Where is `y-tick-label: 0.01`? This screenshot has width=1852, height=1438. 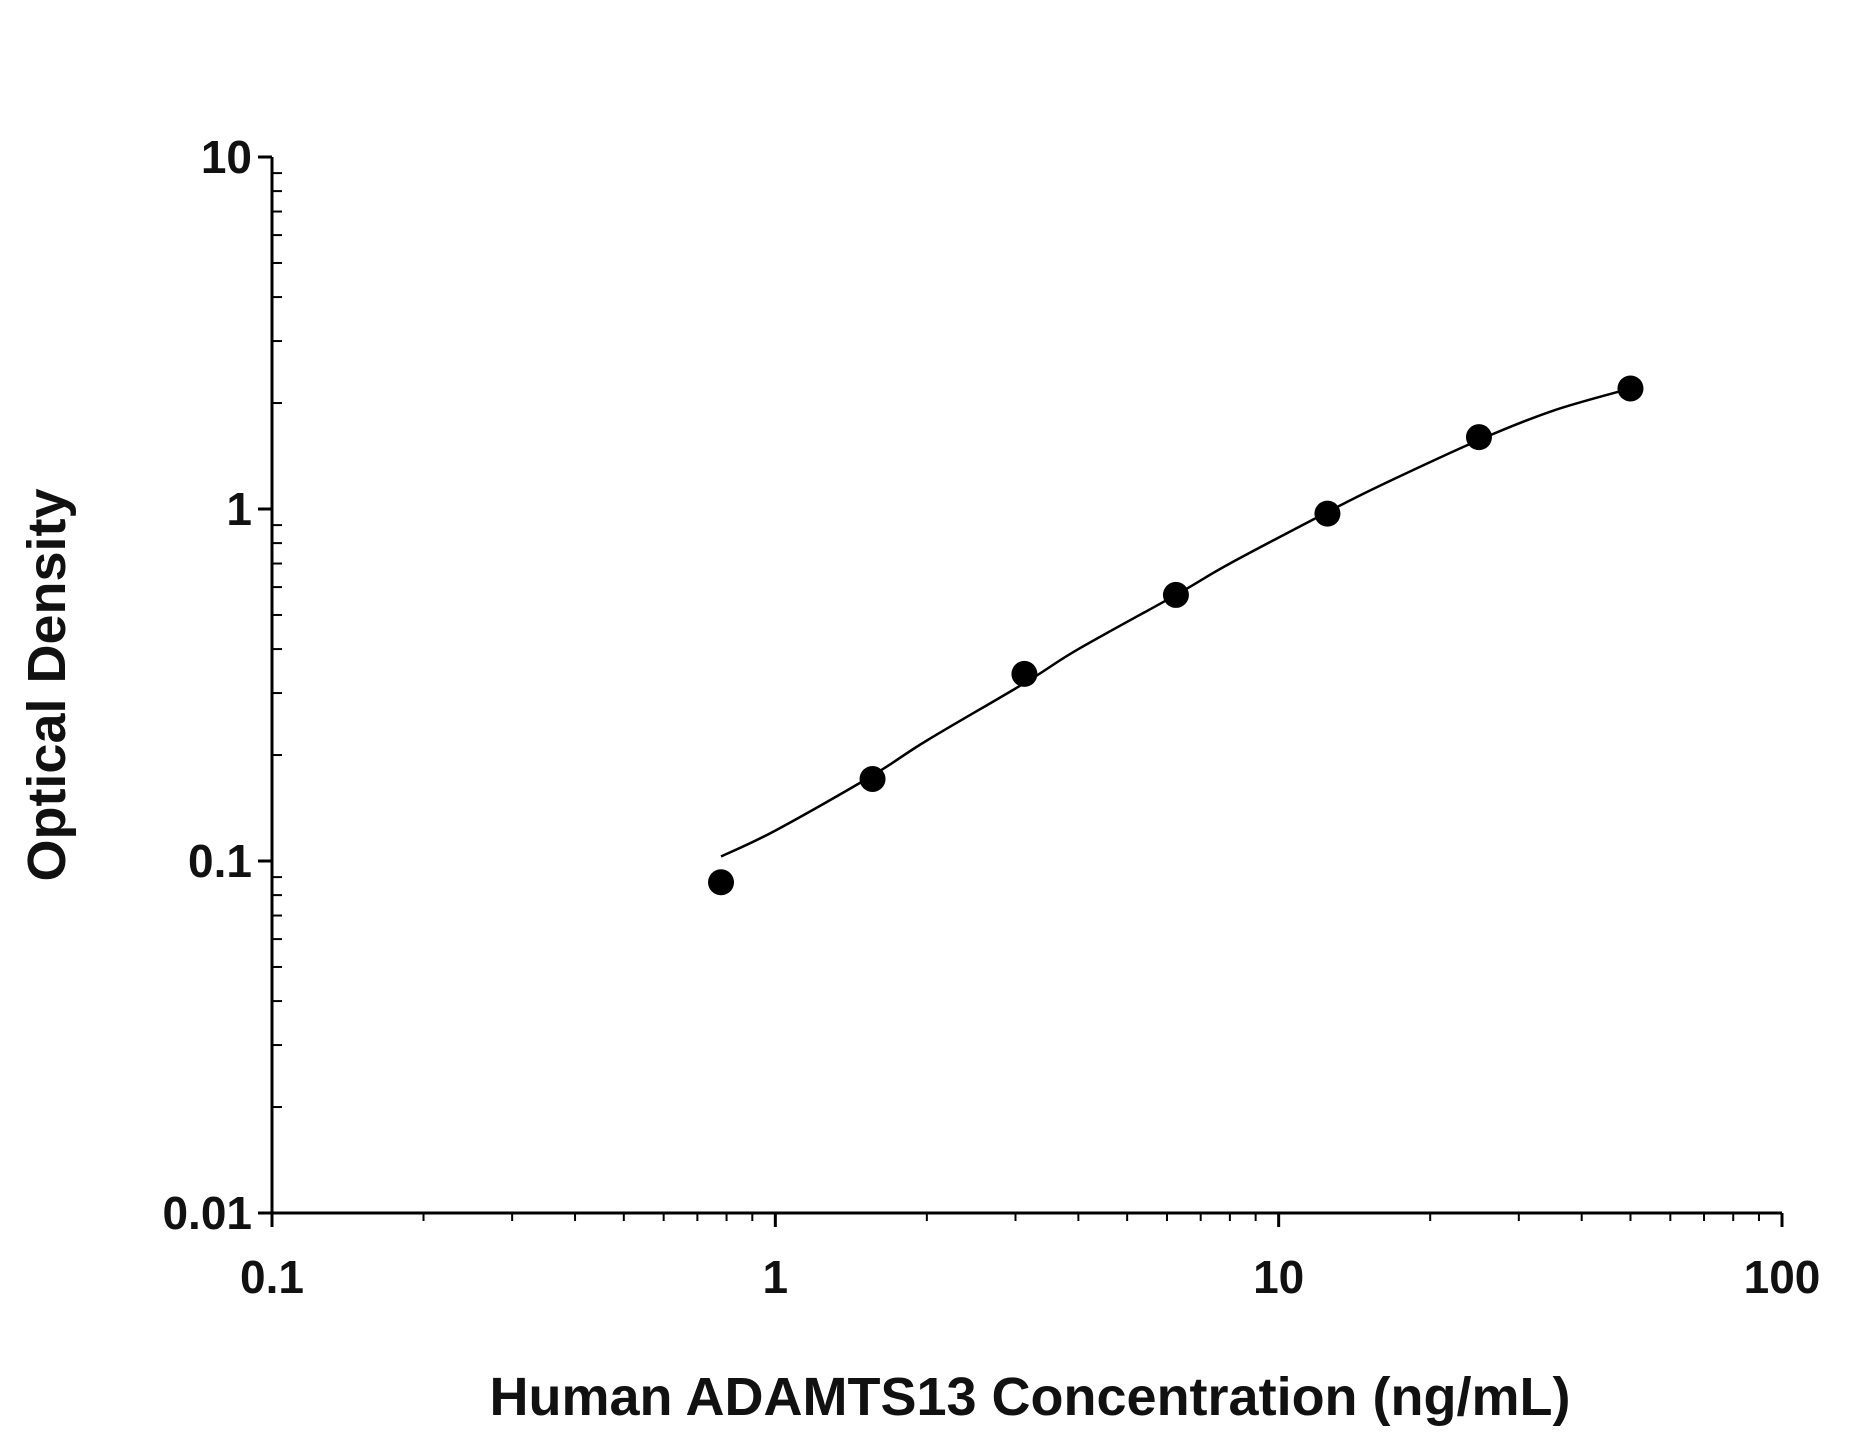 y-tick-label: 0.01 is located at coordinates (207, 1213).